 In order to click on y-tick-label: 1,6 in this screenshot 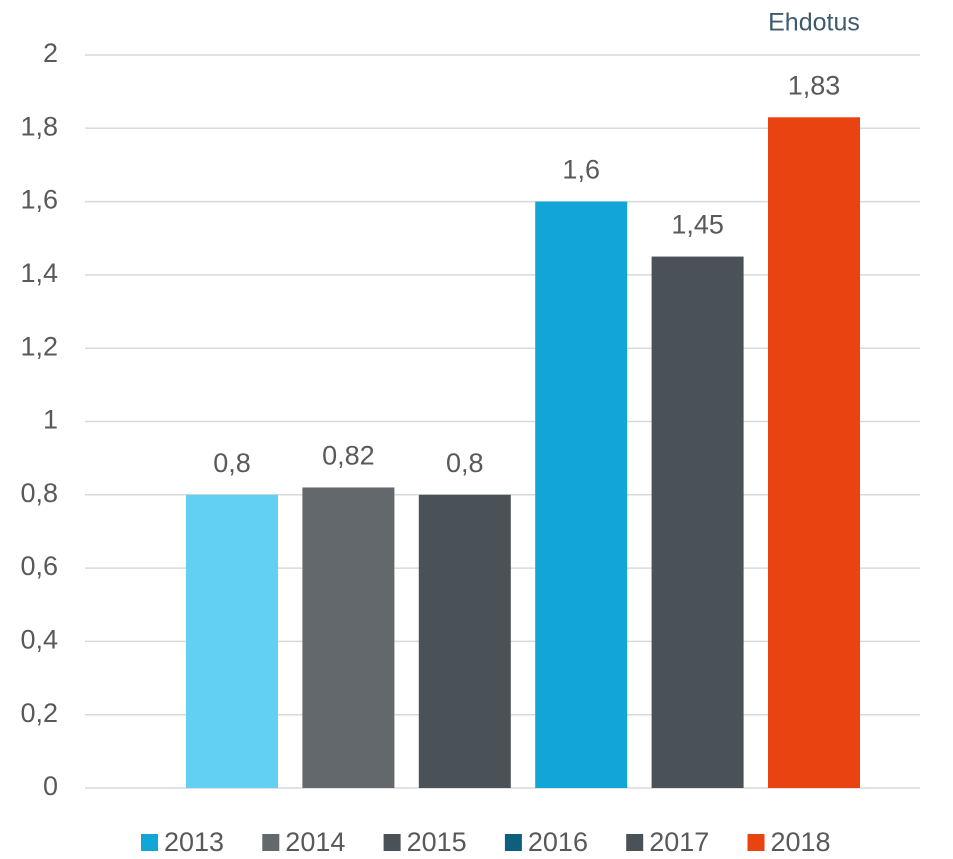, I will do `click(39, 200)`.